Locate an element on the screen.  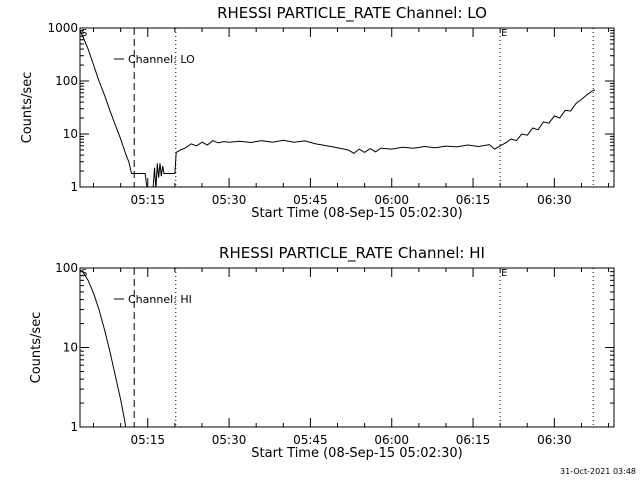
footer-timestamp: 31-Oct-2021 03:48 is located at coordinates (598, 471).